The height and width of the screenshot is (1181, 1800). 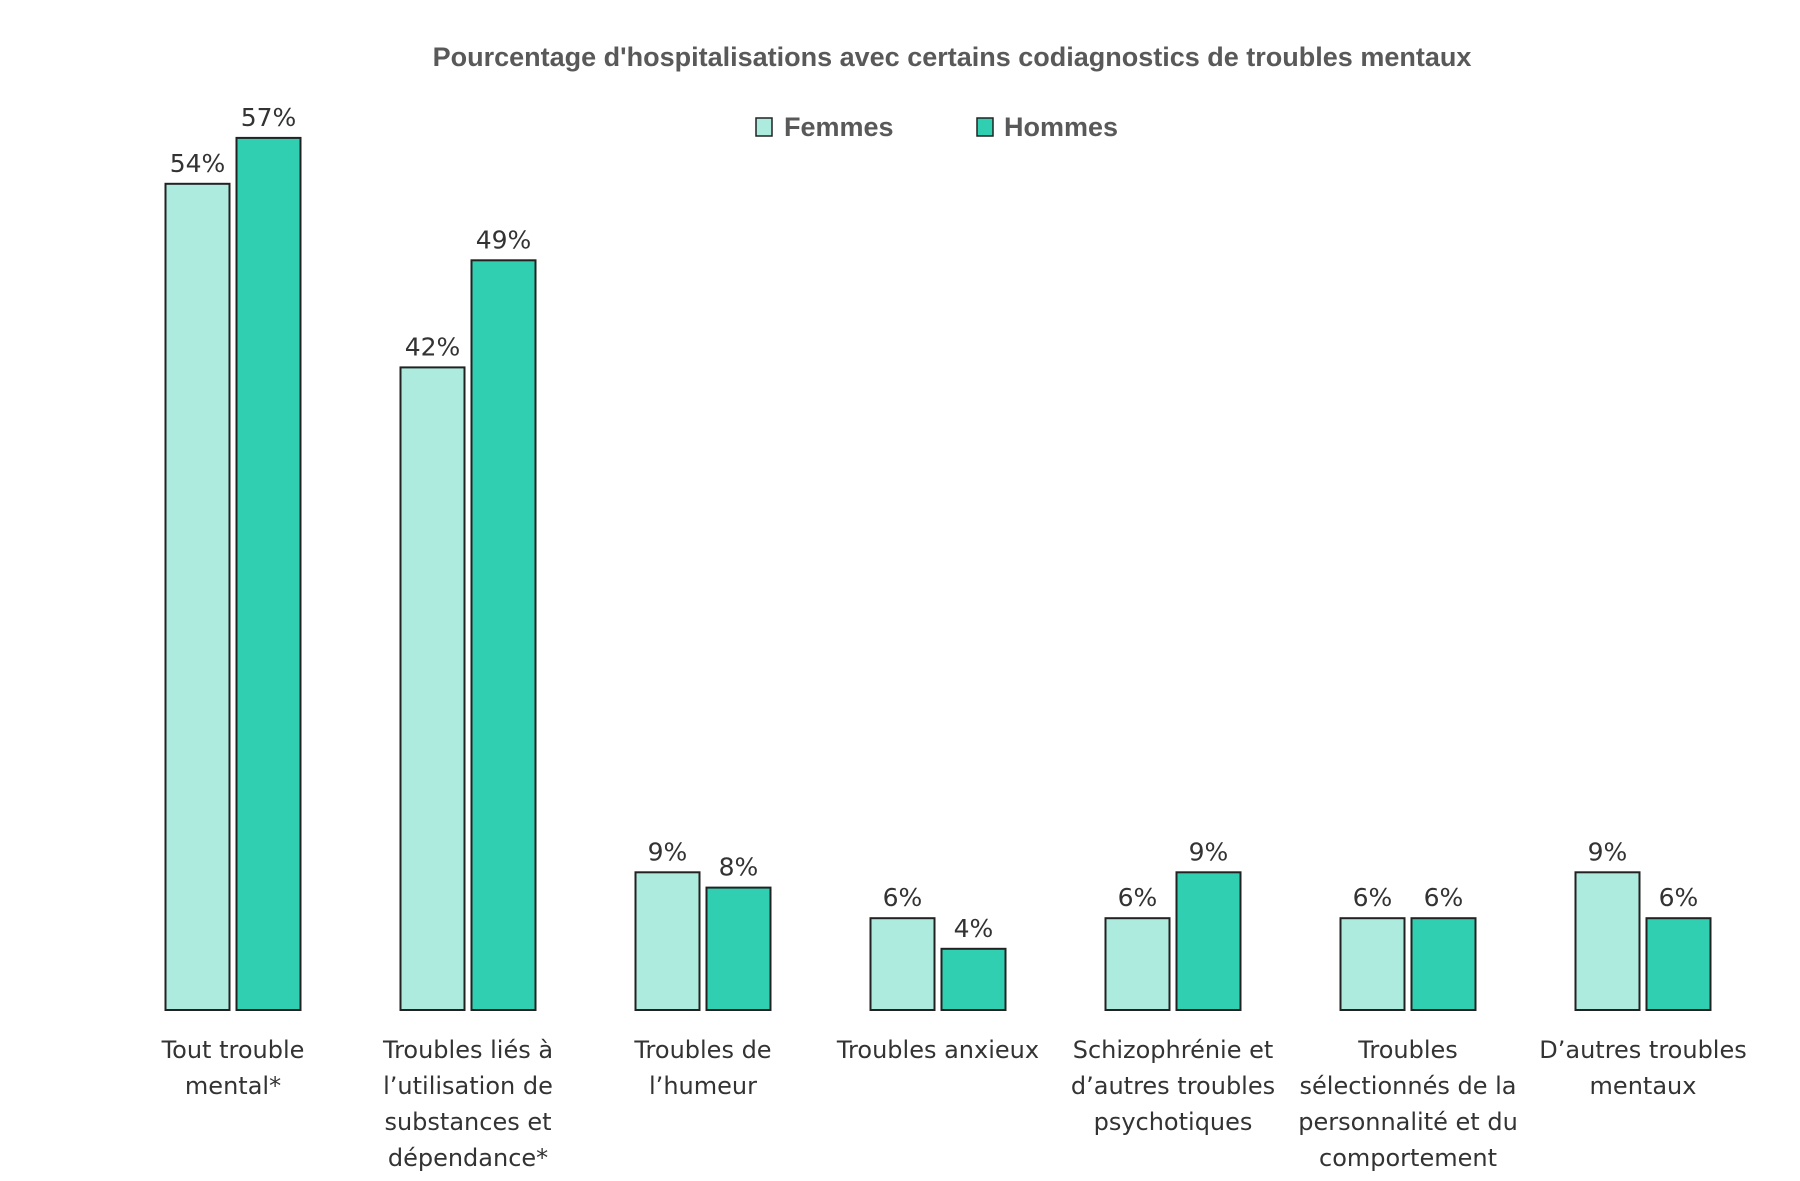 What do you see at coordinates (233, 1050) in the screenshot?
I see `category-label-line: Tout trouble` at bounding box center [233, 1050].